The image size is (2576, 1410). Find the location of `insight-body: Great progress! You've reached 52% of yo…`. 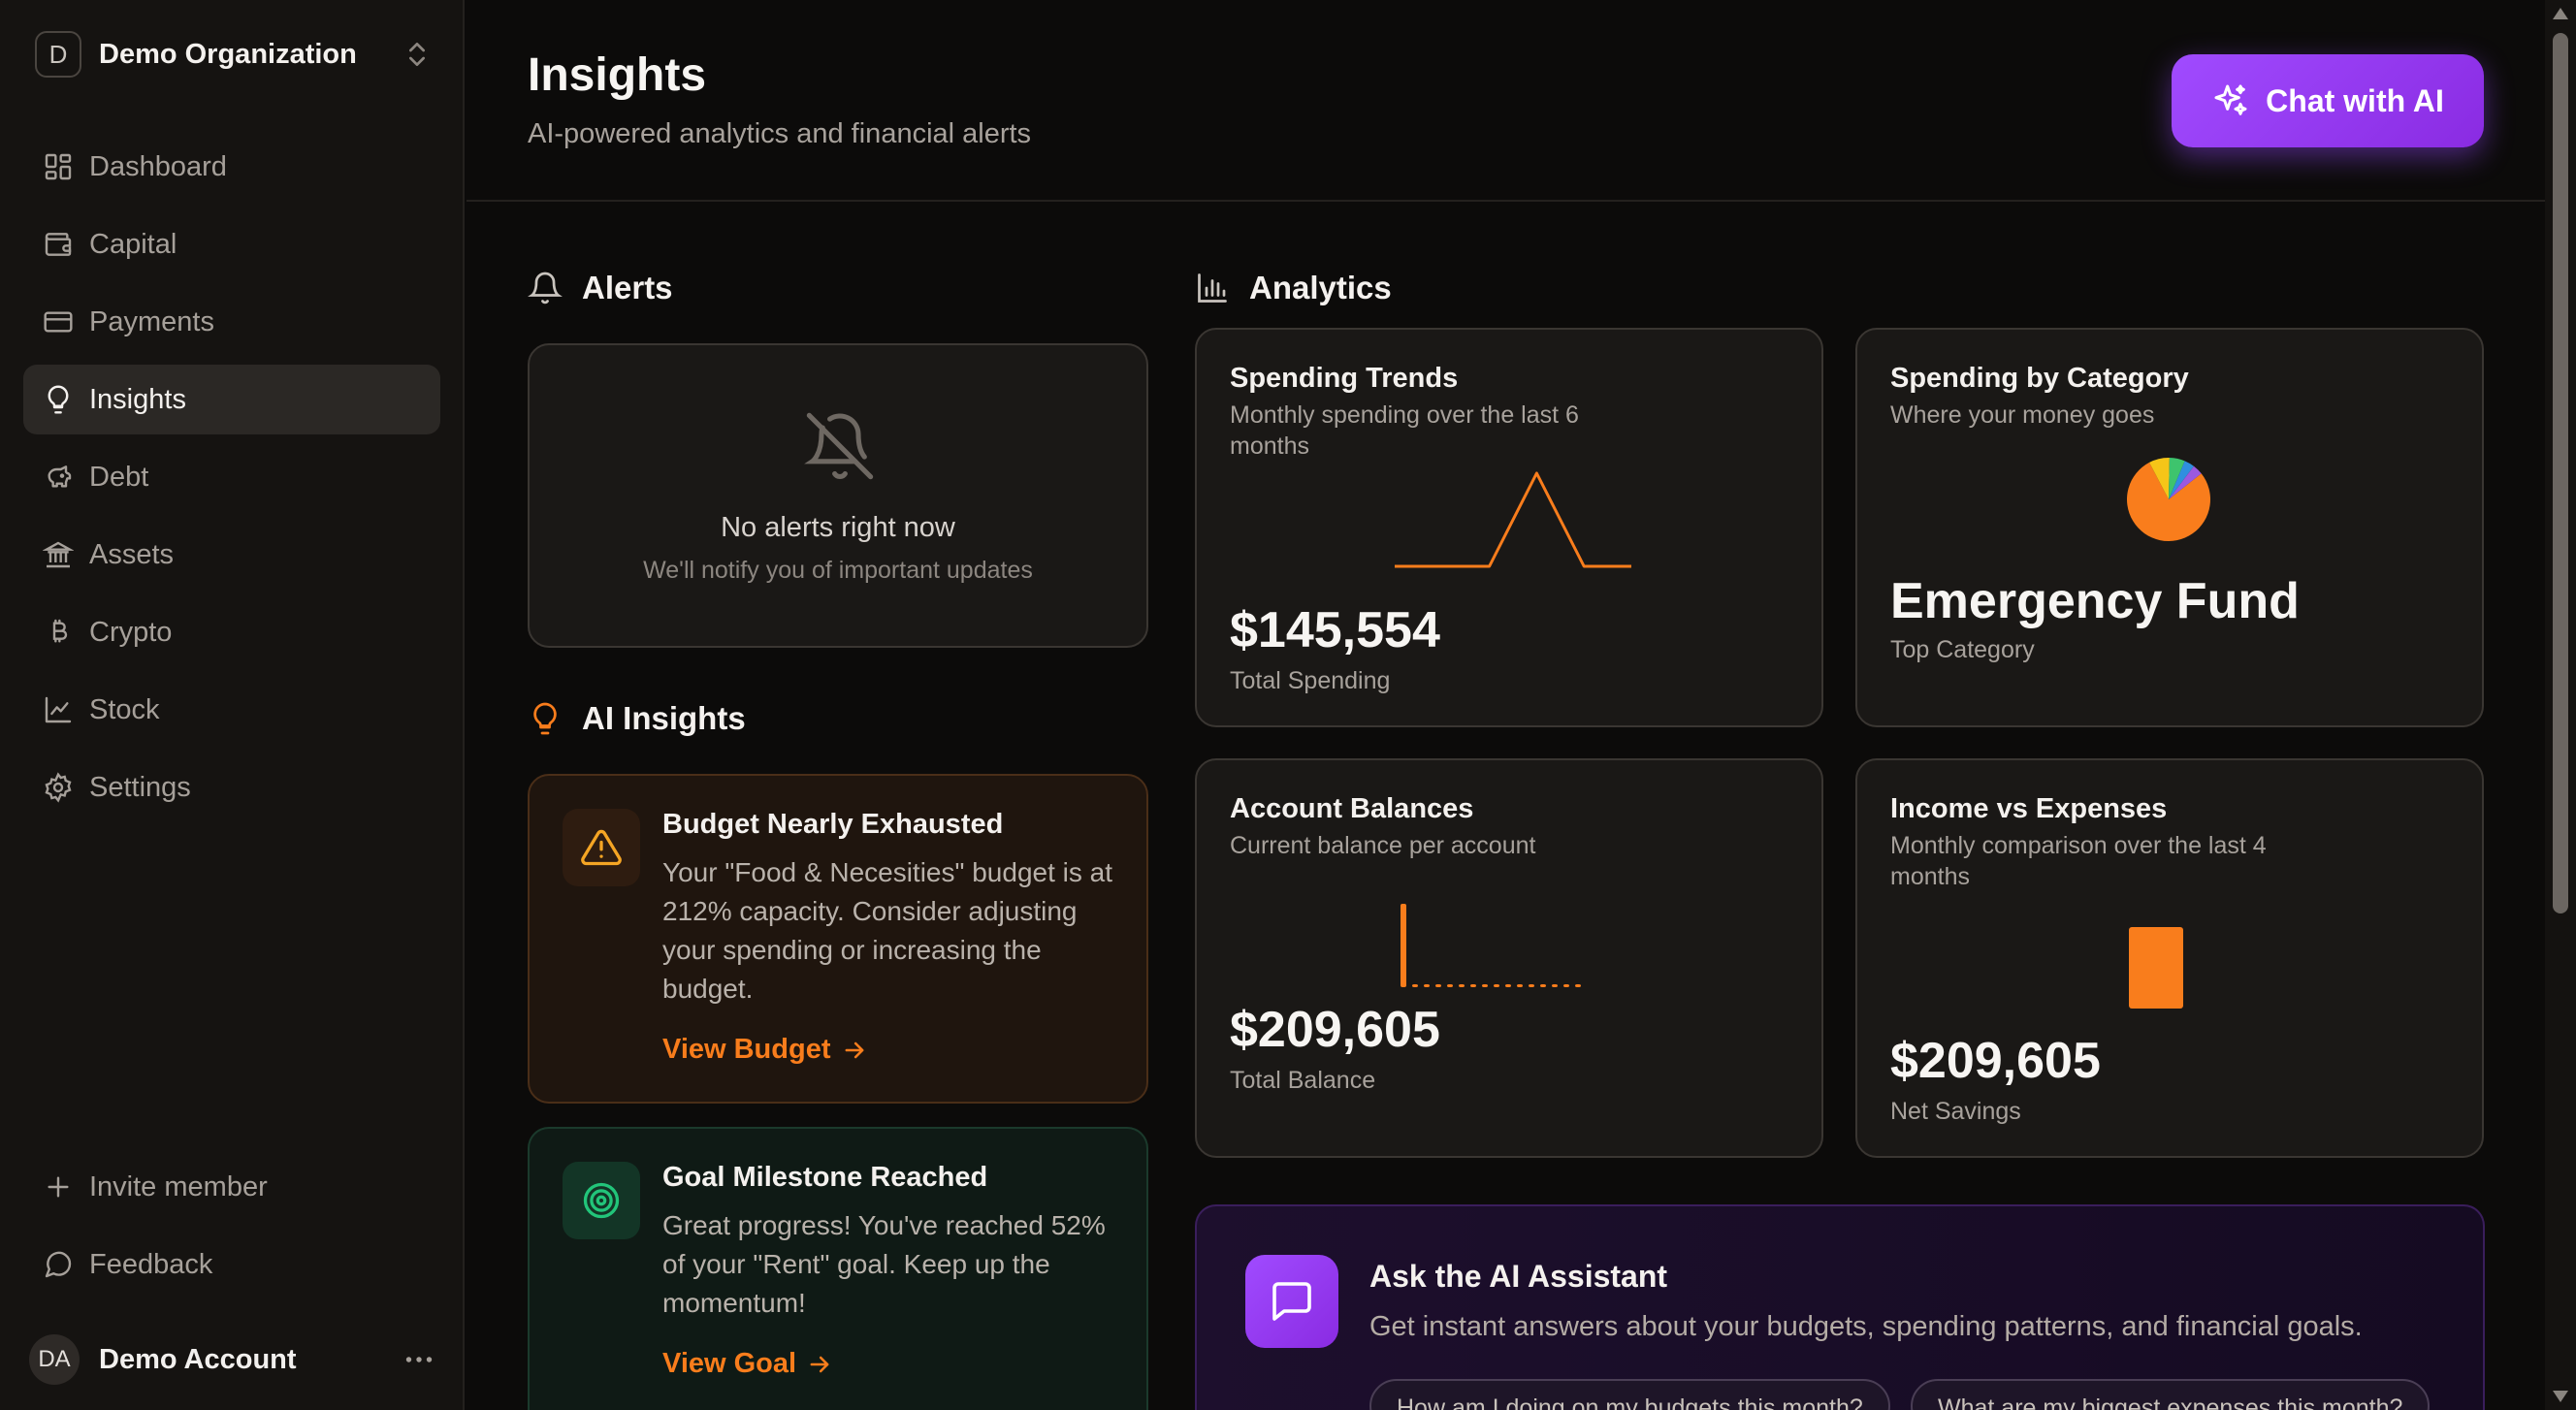

insight-body: Great progress! You've reached 52% of yo… is located at coordinates (884, 1264).